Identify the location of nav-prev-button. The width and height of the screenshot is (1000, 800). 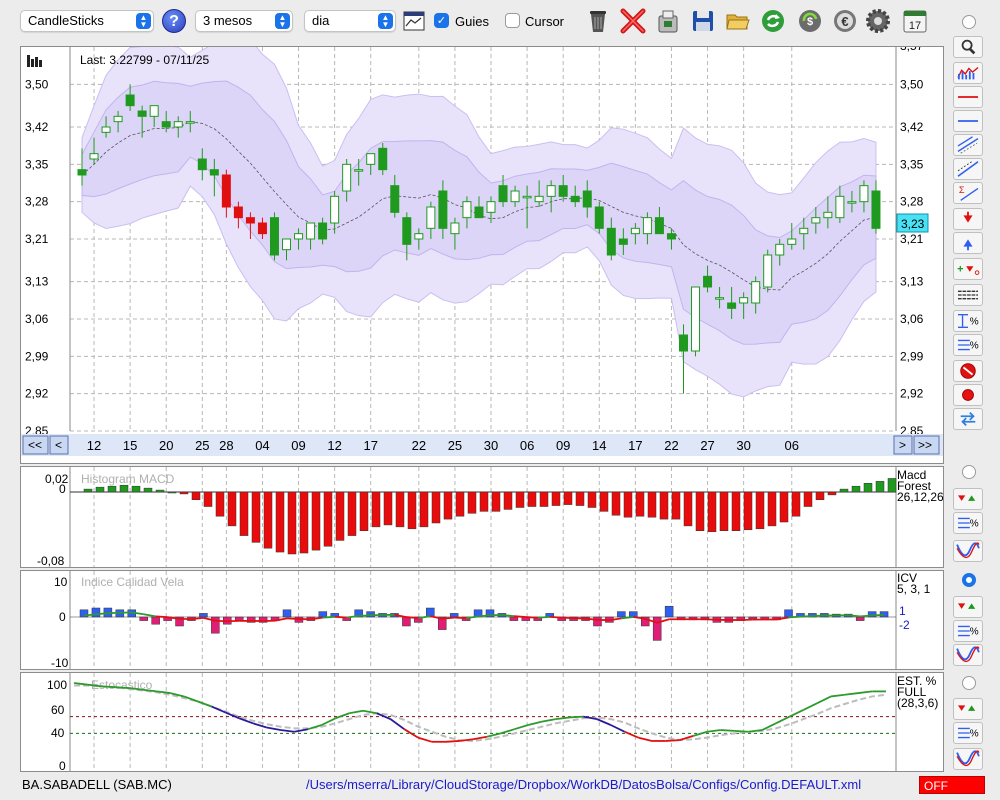
(59, 445).